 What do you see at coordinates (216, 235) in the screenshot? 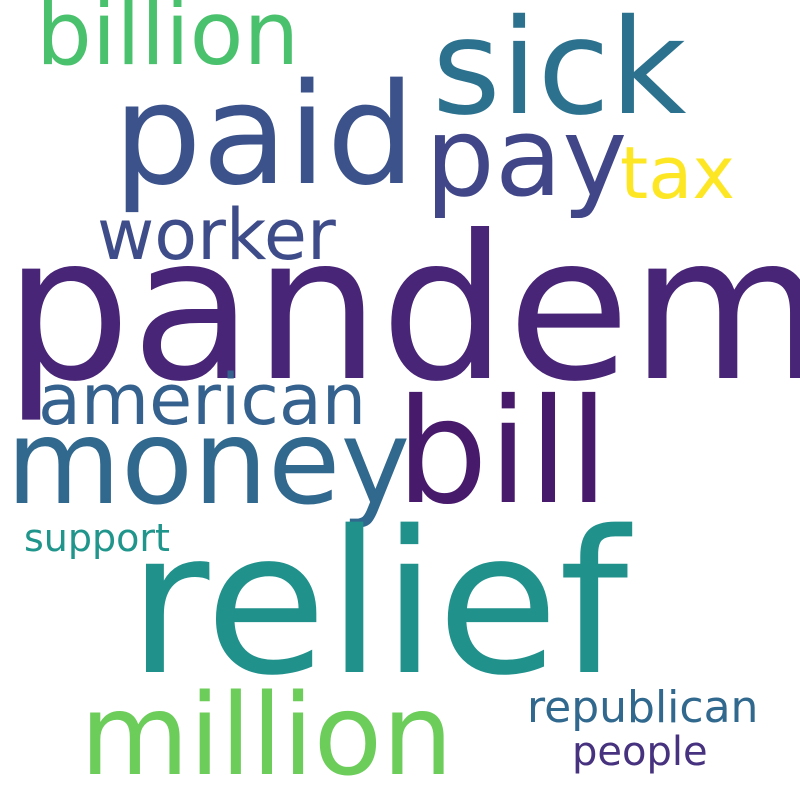
I see `word-worker: worker` at bounding box center [216, 235].